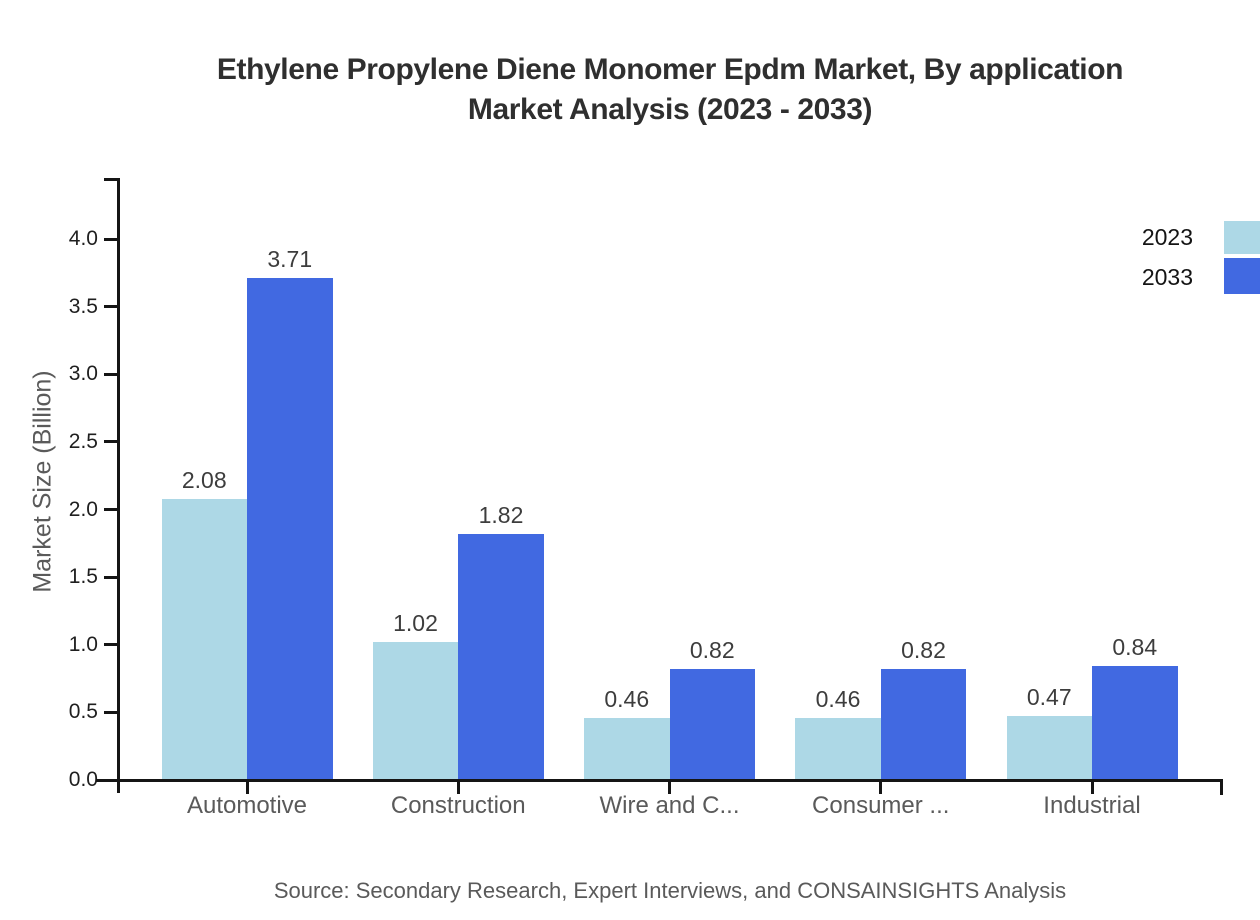  What do you see at coordinates (1092, 786) in the screenshot?
I see `x-tick-industrial` at bounding box center [1092, 786].